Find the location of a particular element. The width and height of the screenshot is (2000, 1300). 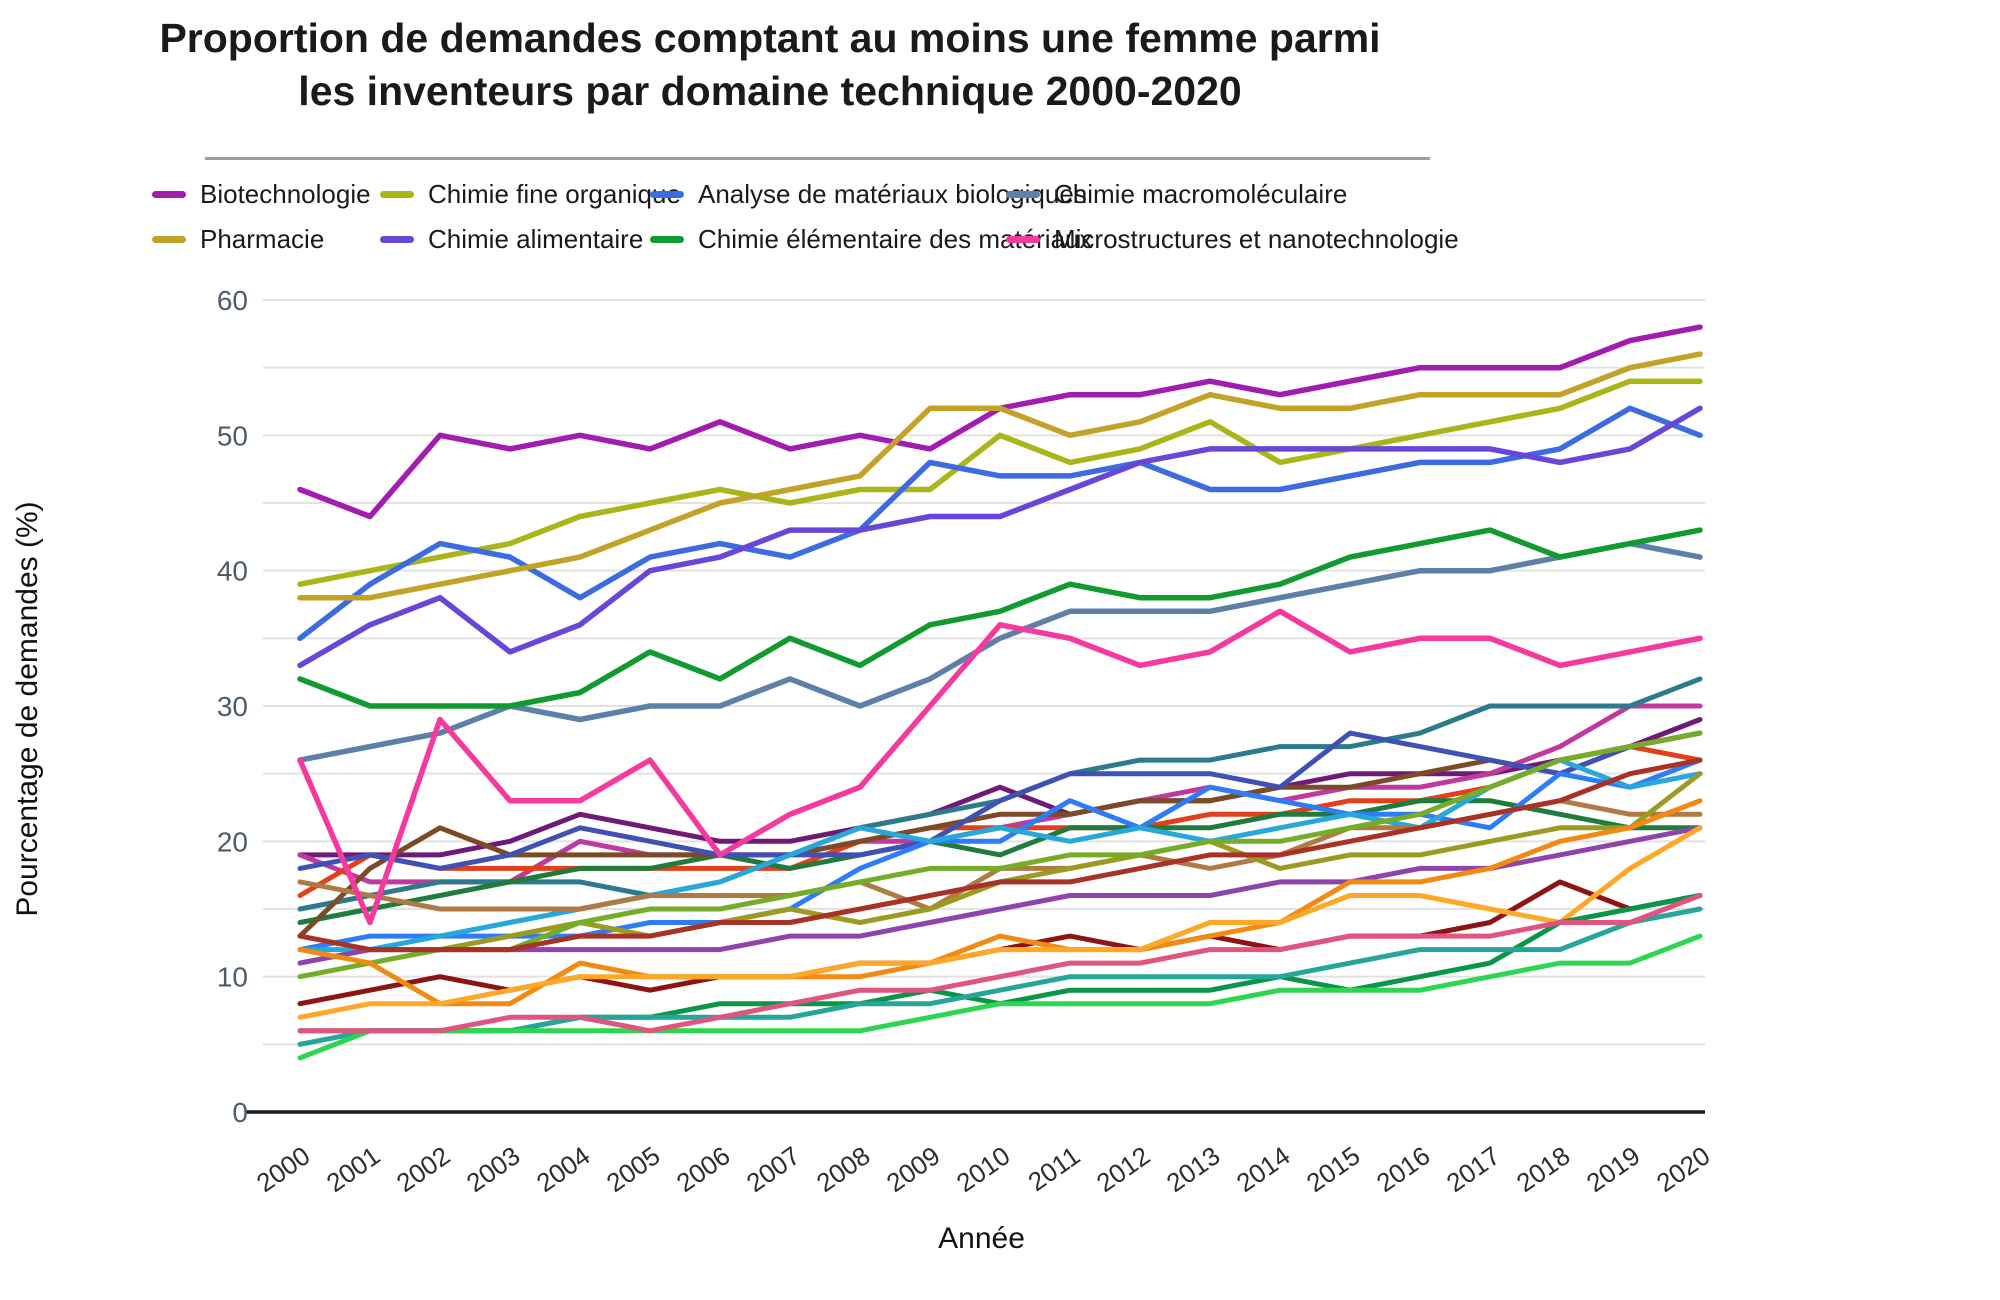

x-tick-label-2013: 2013 is located at coordinates (1193, 1169).